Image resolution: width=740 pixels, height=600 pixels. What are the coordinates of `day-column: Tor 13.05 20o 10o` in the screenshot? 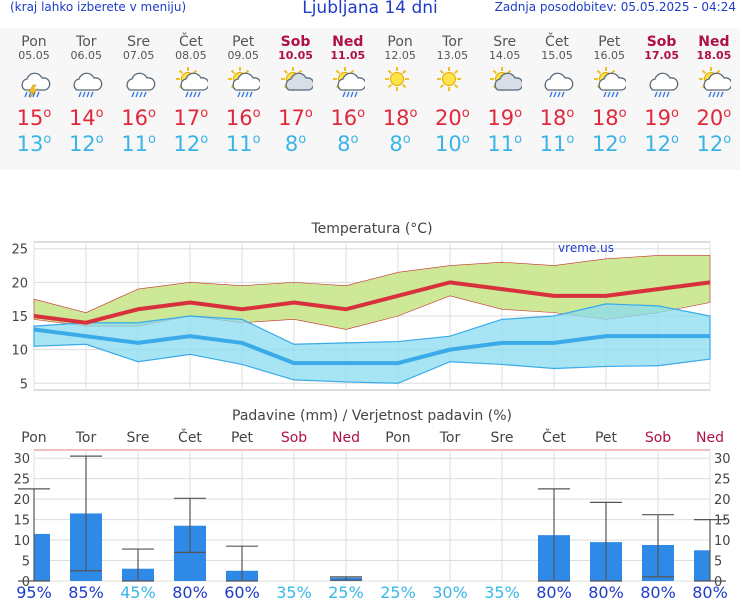 It's located at (452, 92).